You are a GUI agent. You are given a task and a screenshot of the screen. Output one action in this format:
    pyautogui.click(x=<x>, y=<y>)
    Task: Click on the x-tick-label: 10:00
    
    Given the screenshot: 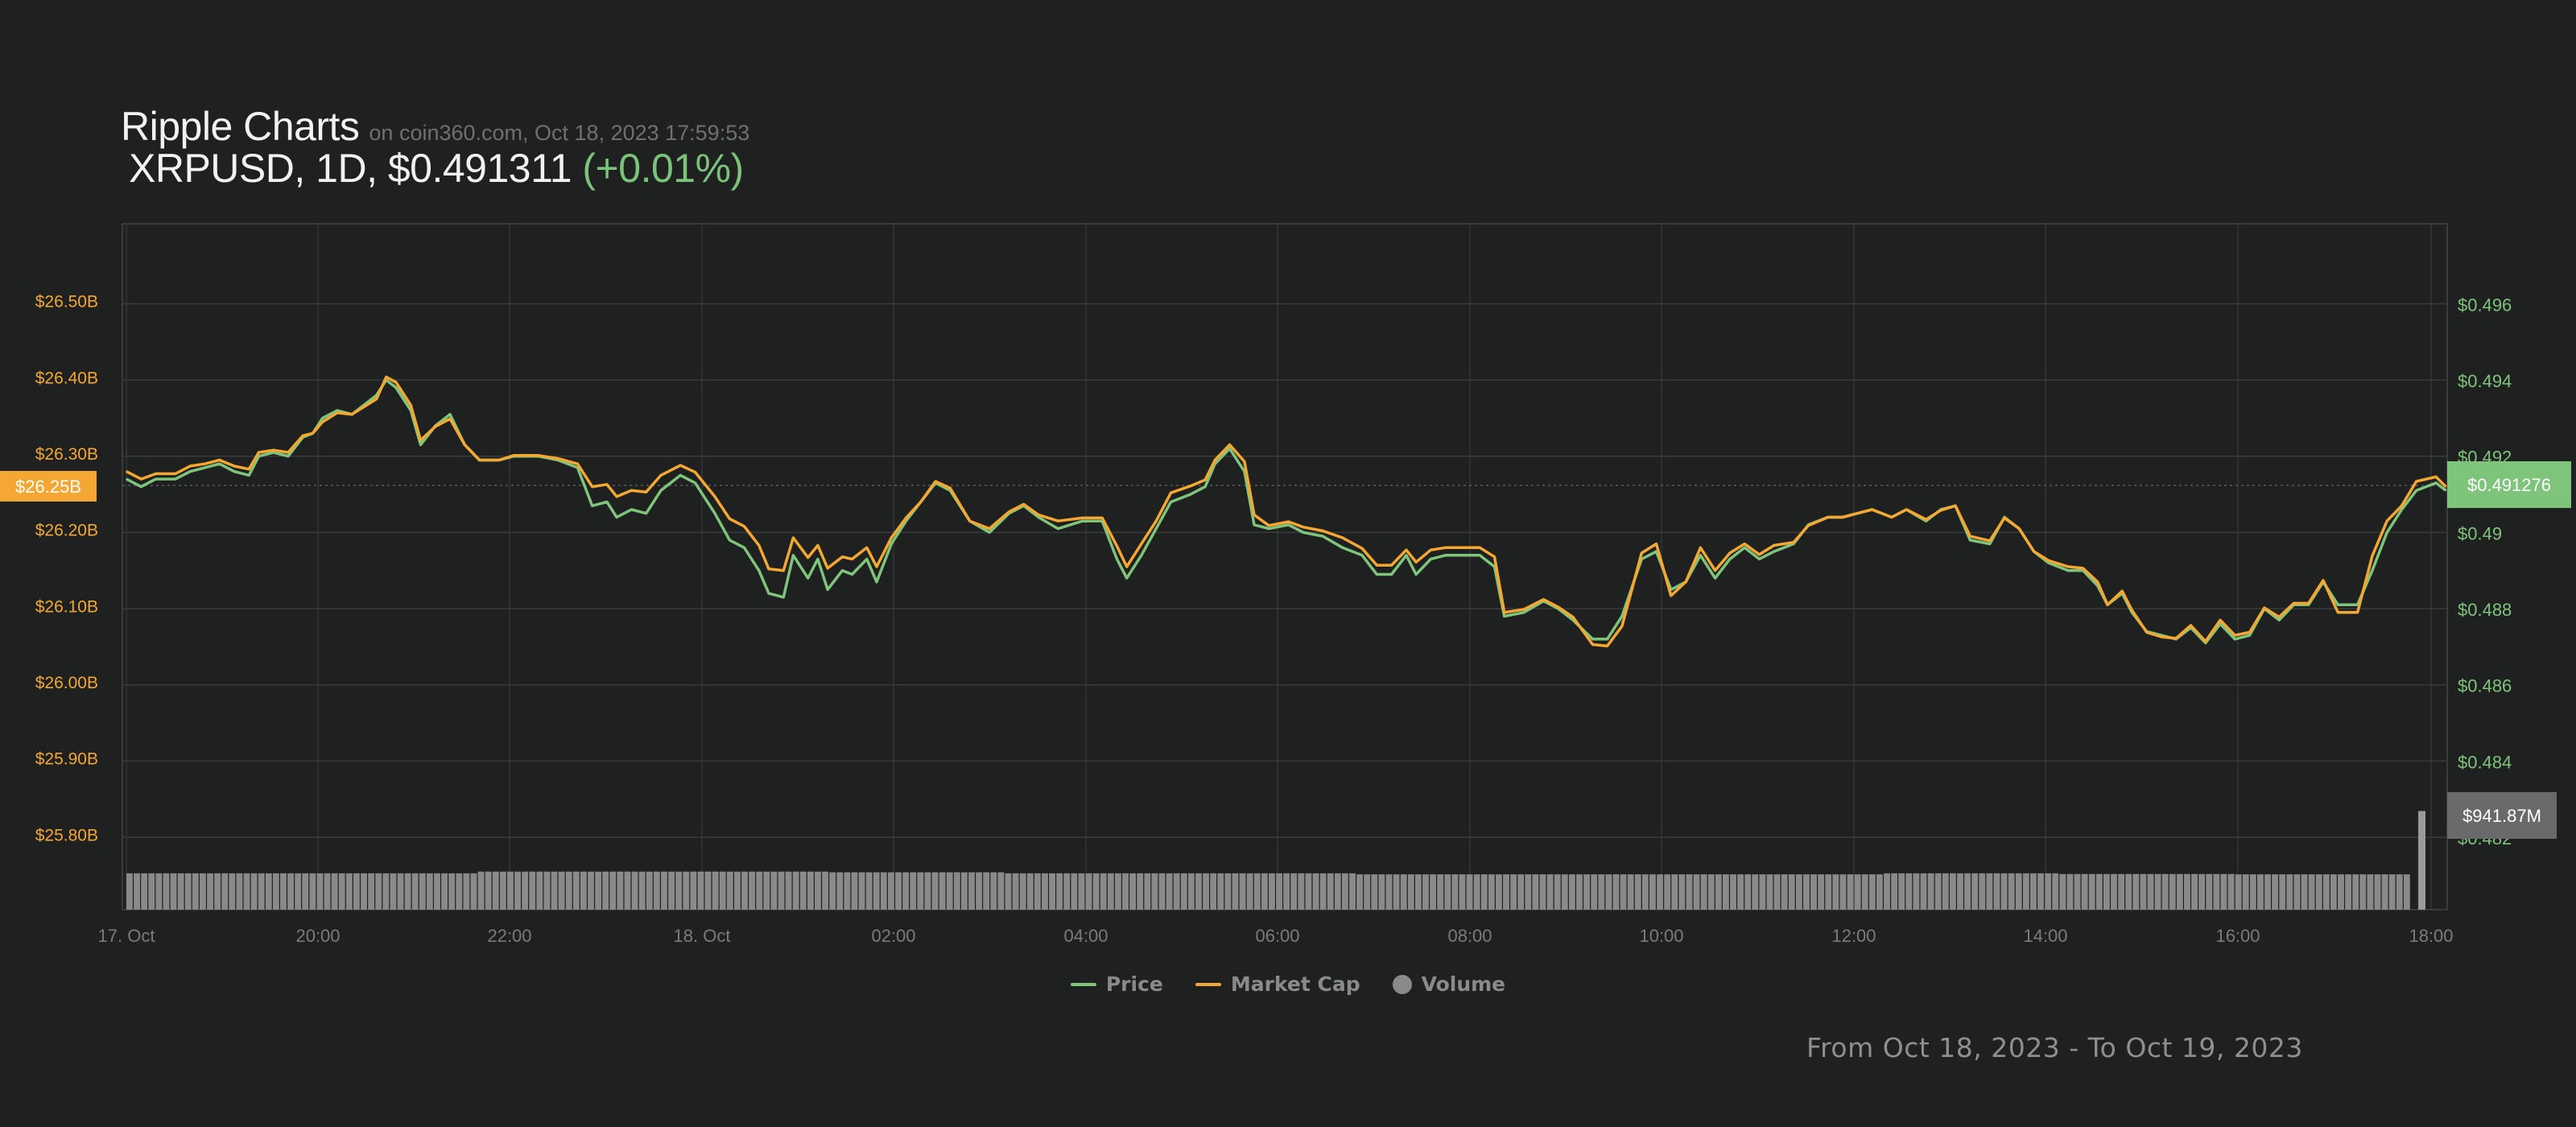 What is the action you would take?
    pyautogui.click(x=1661, y=936)
    